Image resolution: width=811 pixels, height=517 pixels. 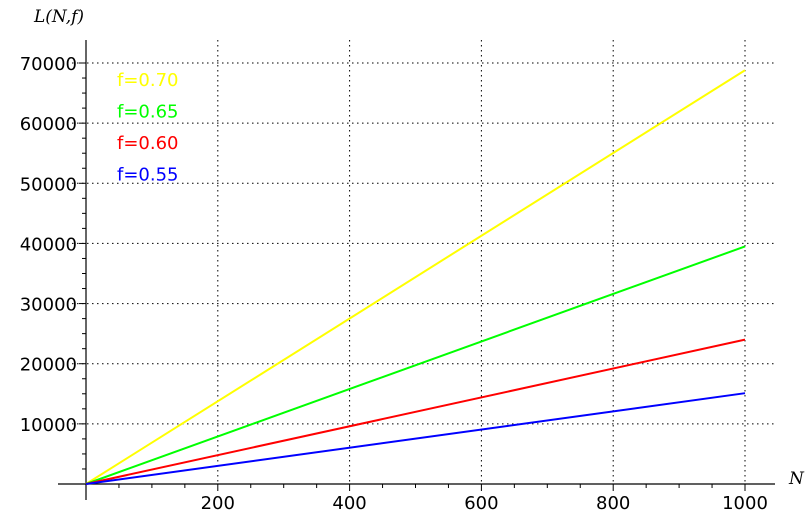 I want to click on x-tick-label: 800, so click(x=613, y=503).